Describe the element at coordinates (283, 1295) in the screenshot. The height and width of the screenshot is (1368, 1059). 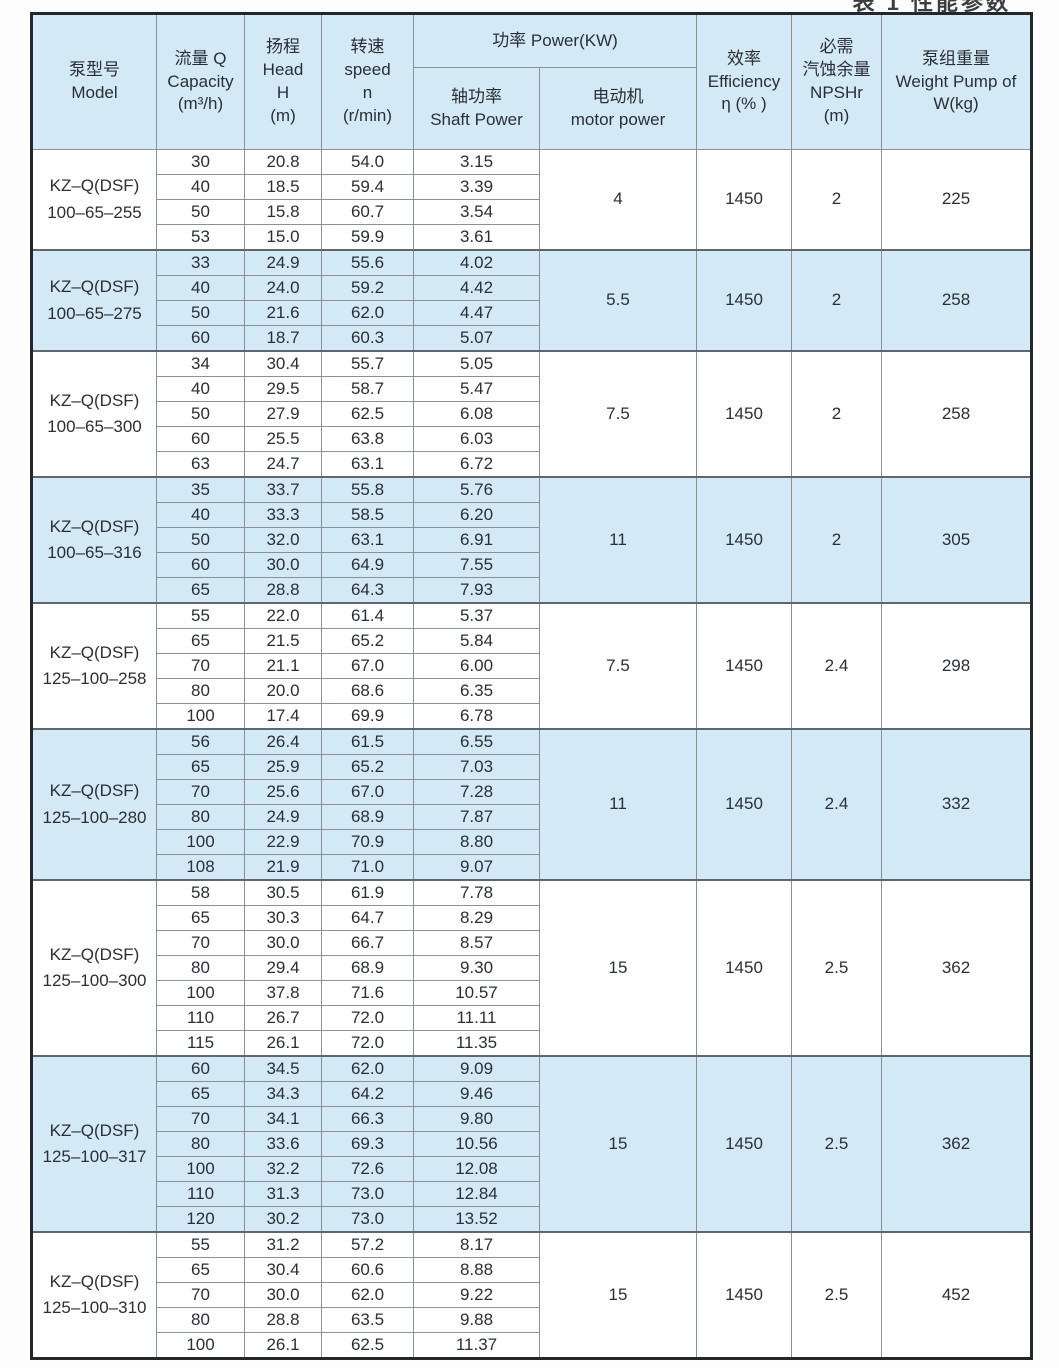
I see `head-cell: 30.0` at that location.